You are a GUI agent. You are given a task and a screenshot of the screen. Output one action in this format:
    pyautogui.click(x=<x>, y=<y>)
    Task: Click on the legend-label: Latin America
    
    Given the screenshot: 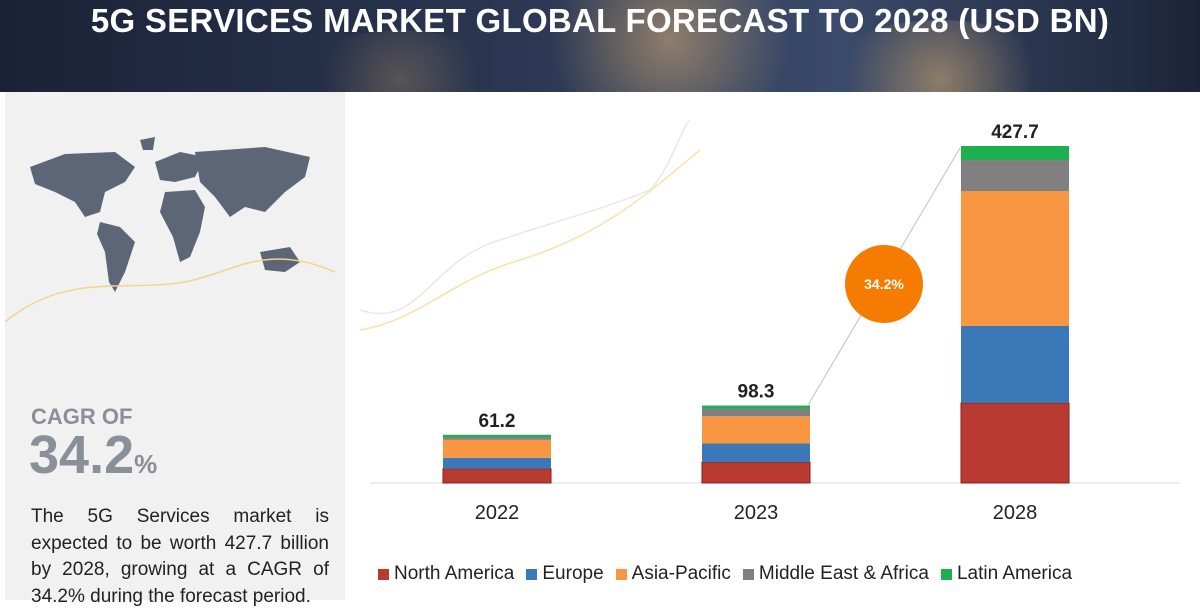 What is the action you would take?
    pyautogui.click(x=1014, y=573)
    